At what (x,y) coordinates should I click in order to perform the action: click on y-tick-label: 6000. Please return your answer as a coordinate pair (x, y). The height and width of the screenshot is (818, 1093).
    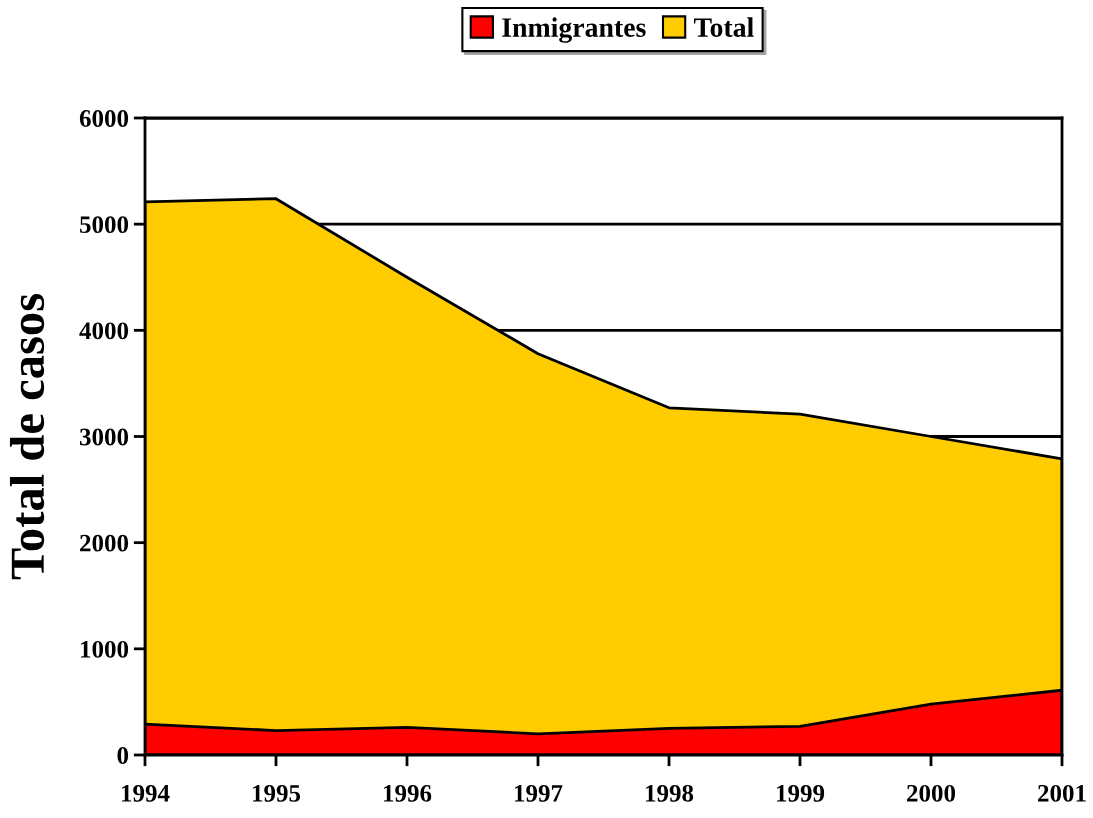
    Looking at the image, I should click on (104, 118).